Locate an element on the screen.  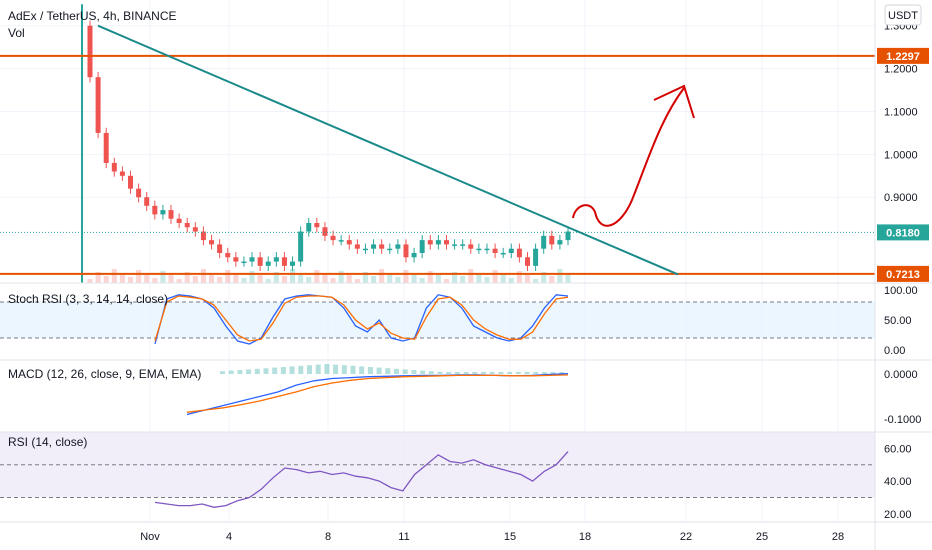
x-tick-label: 15 is located at coordinates (510, 537).